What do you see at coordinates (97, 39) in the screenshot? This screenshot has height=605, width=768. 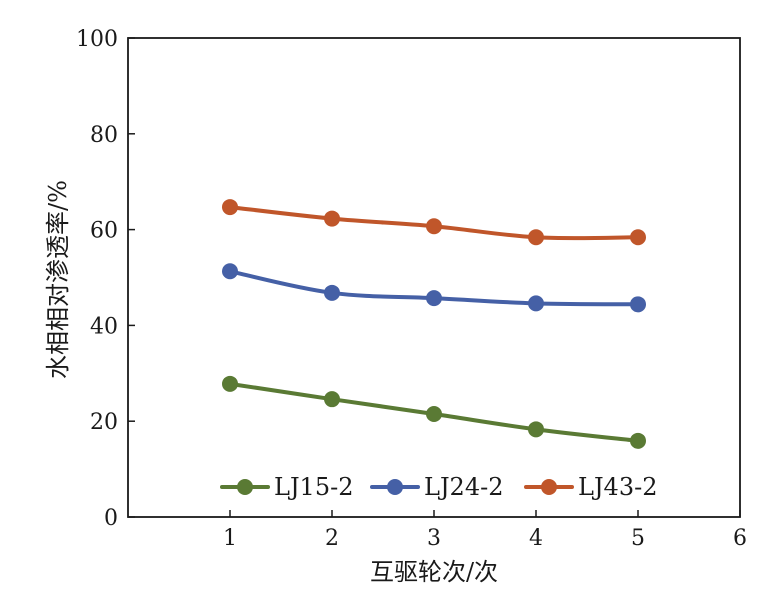 I see `y-tick-label: 100` at bounding box center [97, 39].